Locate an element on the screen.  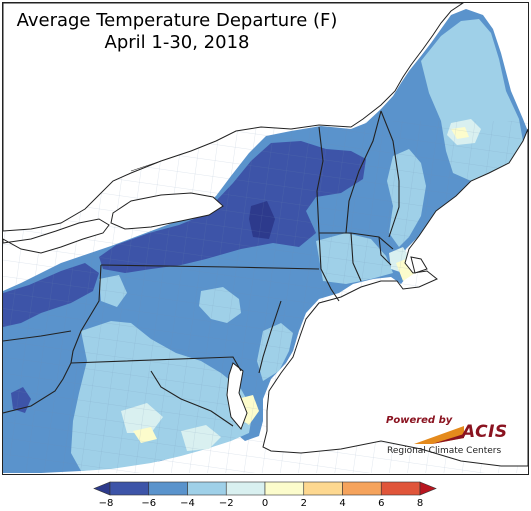
acis-logo-text: ACIS is located at coordinates (485, 432).